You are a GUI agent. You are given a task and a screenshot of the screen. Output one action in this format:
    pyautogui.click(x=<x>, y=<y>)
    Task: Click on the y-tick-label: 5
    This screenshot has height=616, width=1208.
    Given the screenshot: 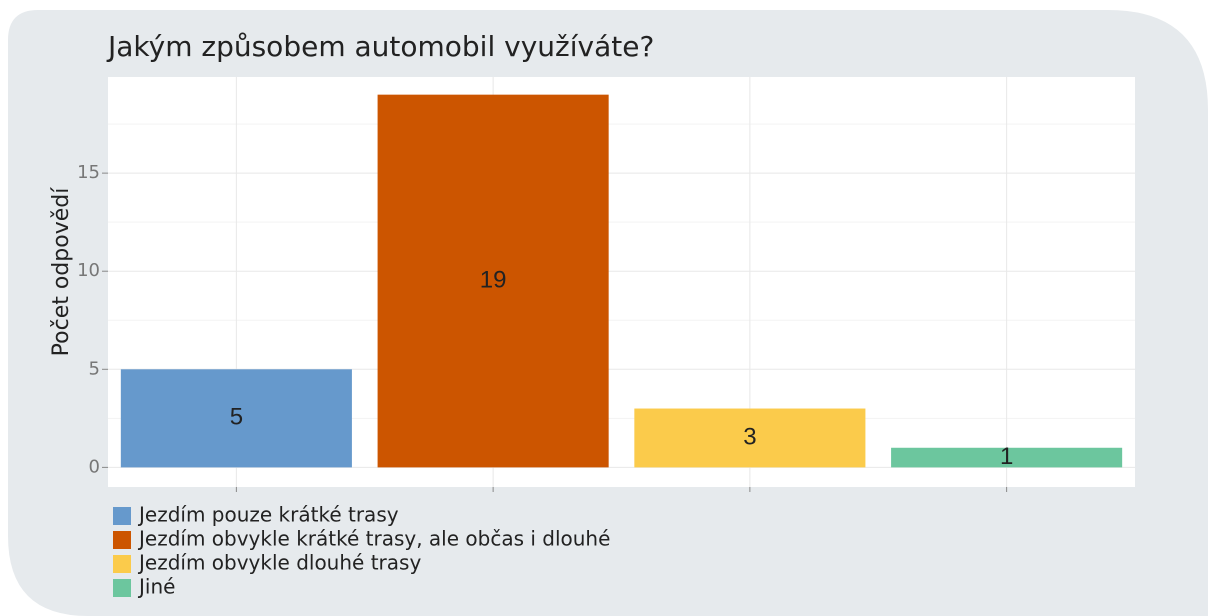 What is the action you would take?
    pyautogui.click(x=94, y=368)
    